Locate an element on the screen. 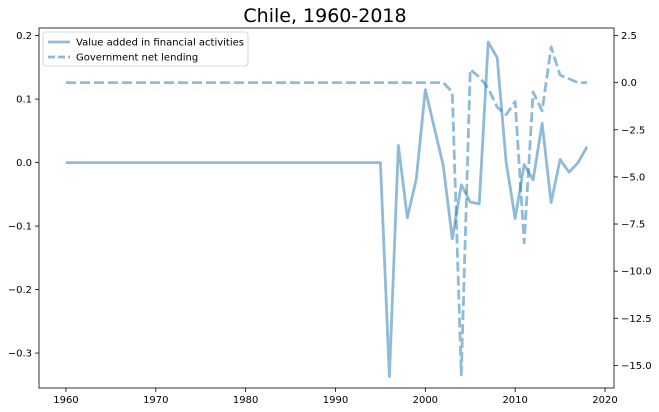  chart-title: Chile, 1960-2018 is located at coordinates (324, 16).